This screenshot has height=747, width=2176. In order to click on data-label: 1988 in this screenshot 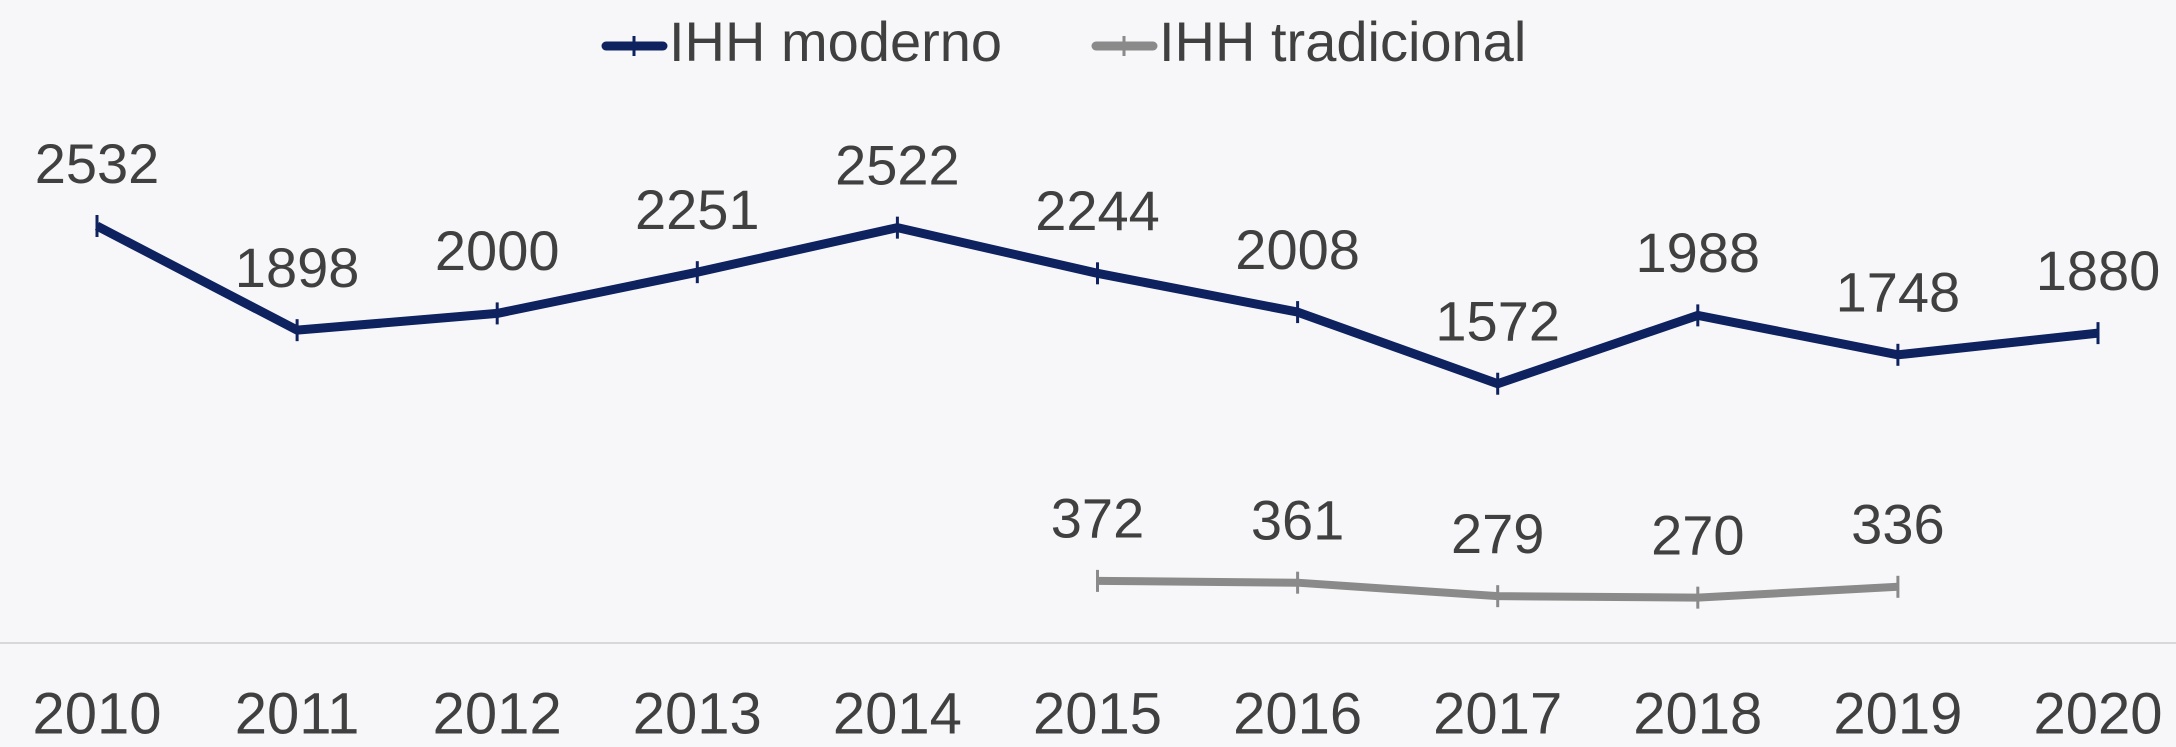, I will do `click(1698, 252)`.